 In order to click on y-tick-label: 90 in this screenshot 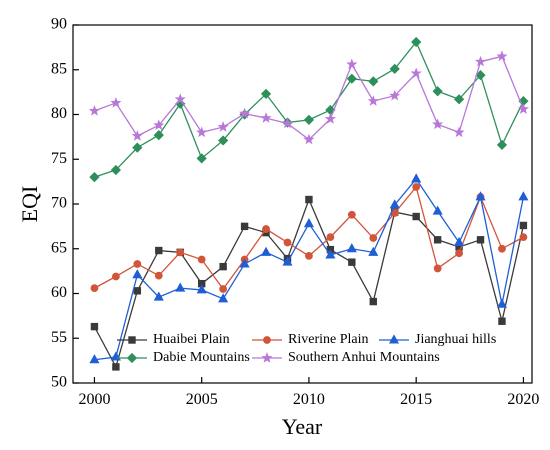, I will do `click(59, 24)`.